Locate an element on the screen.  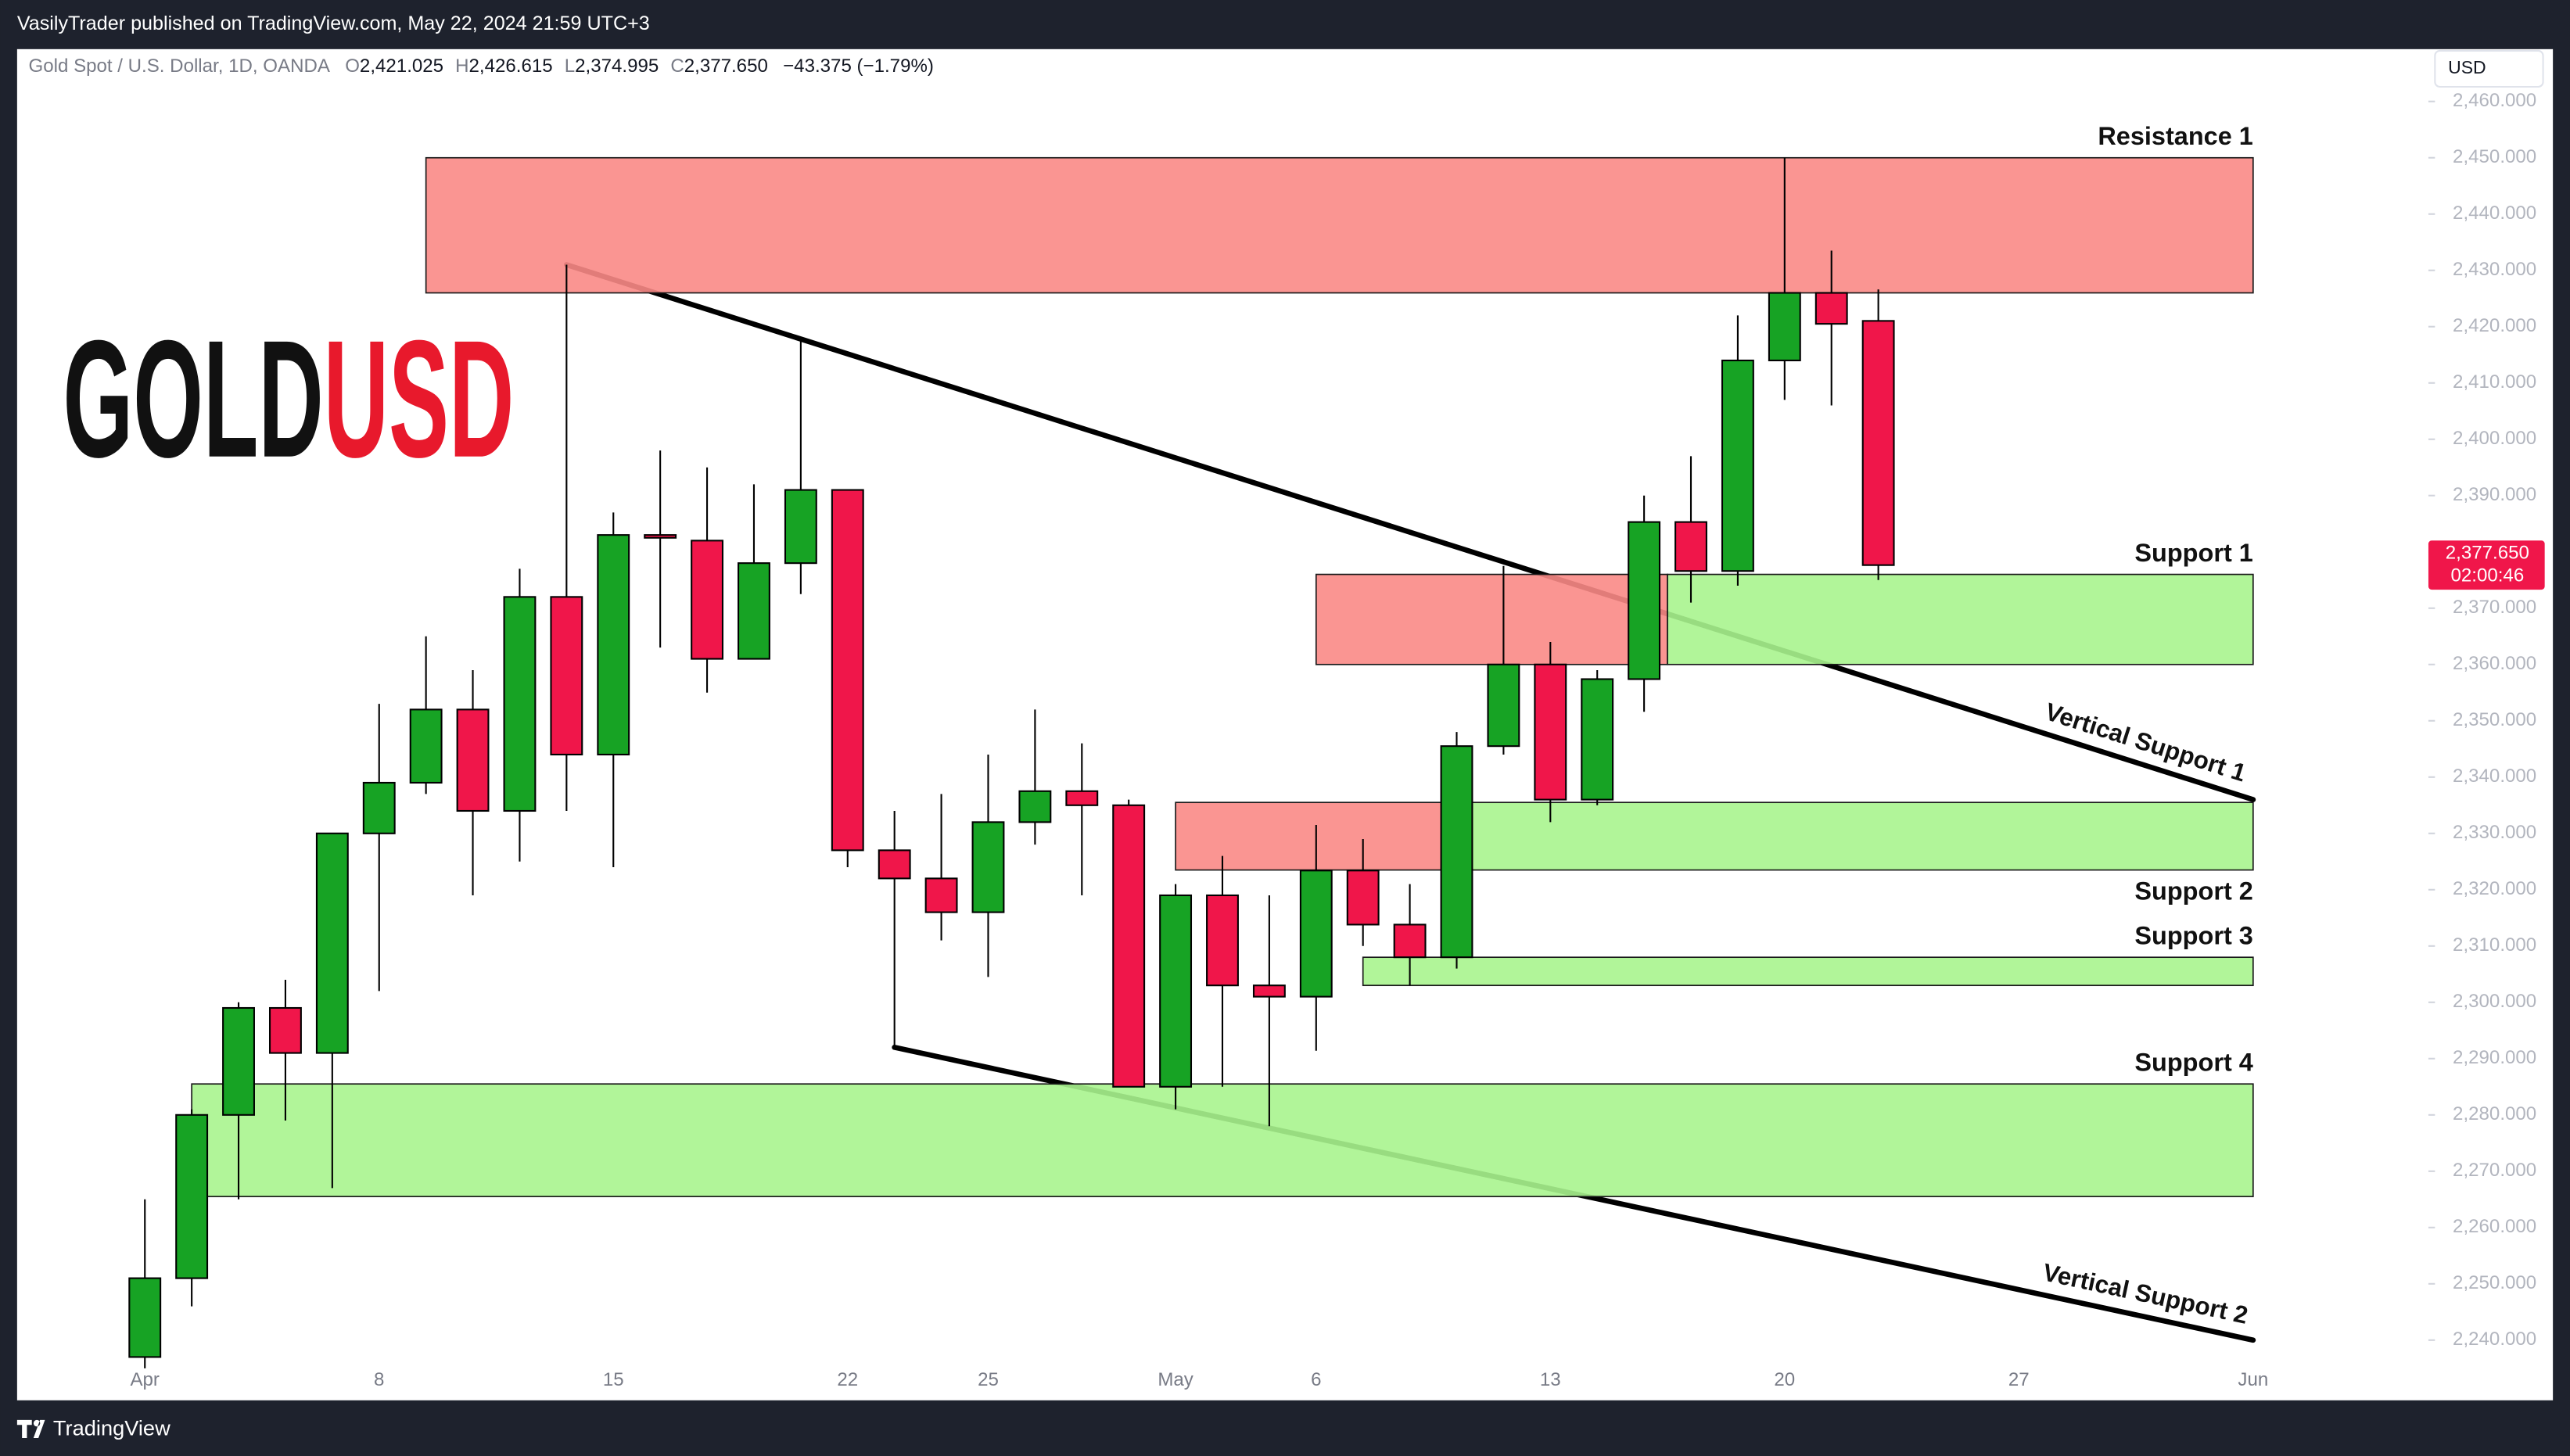
legend-change: −43.375 (−1.79%) is located at coordinates (858, 66).